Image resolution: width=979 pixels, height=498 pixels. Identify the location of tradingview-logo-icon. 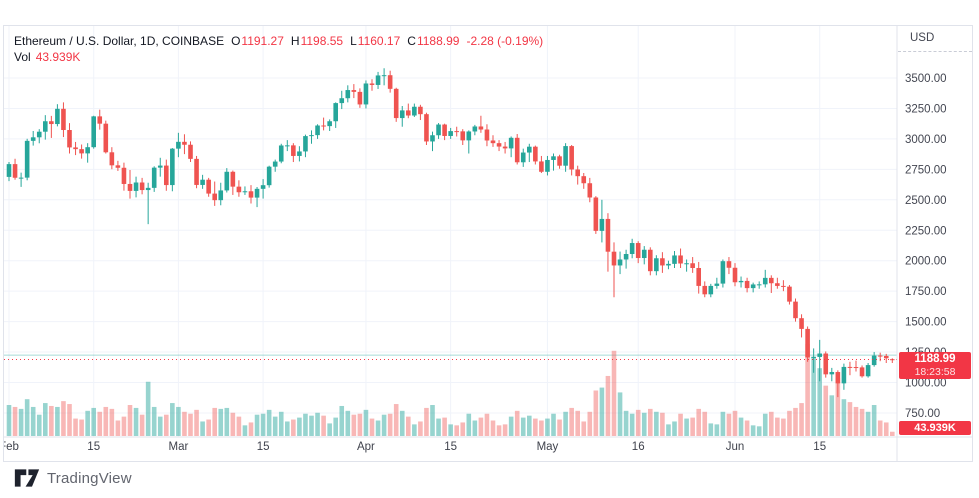
(27, 478).